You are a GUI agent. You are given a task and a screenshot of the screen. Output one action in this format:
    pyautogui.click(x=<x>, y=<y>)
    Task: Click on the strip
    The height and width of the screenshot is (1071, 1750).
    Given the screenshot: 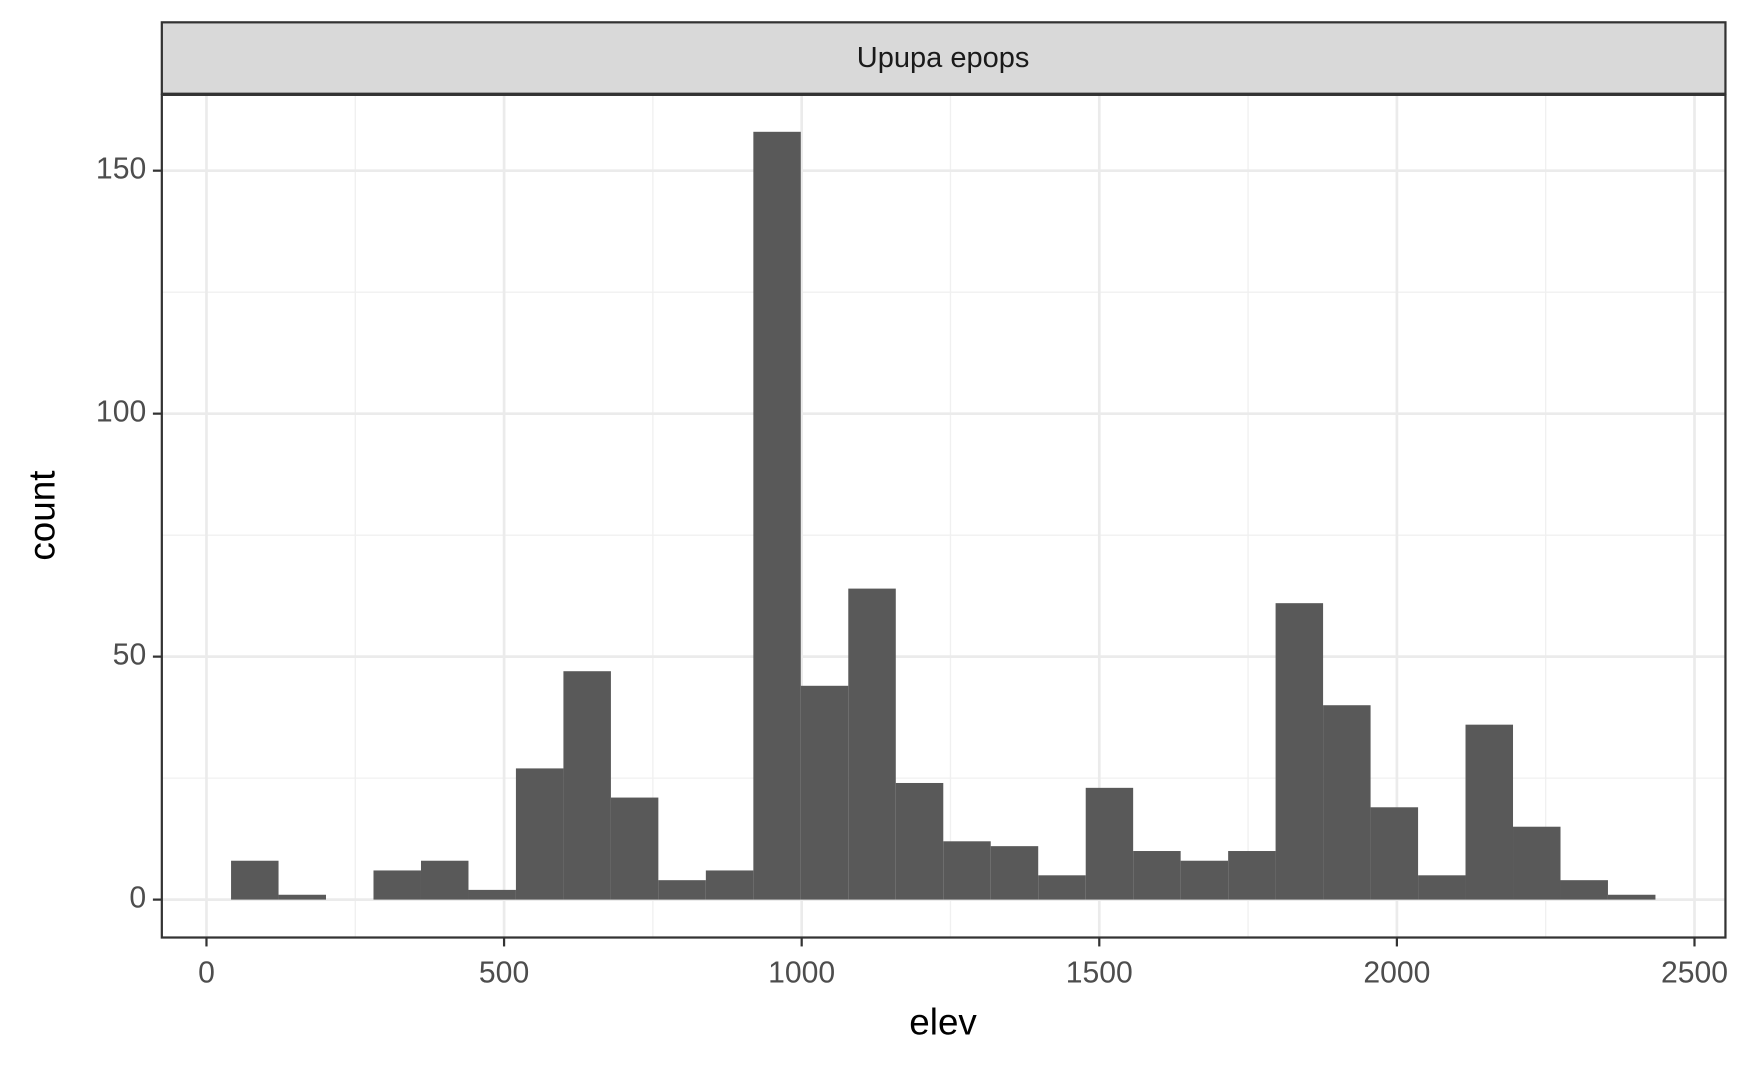 What is the action you would take?
    pyautogui.click(x=943, y=58)
    